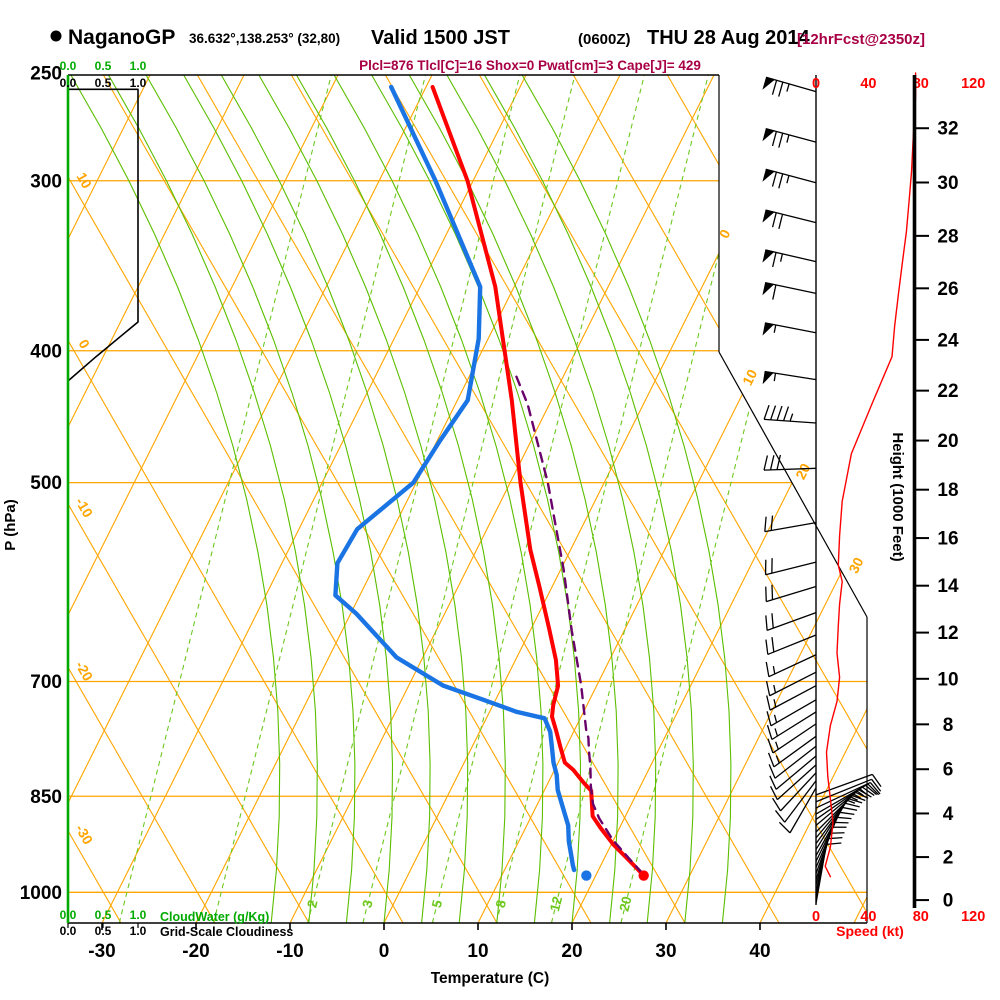 This screenshot has height=1000, width=1000. Describe the element at coordinates (870, 475) in the screenshot. I see `wind-speed-curve` at that location.